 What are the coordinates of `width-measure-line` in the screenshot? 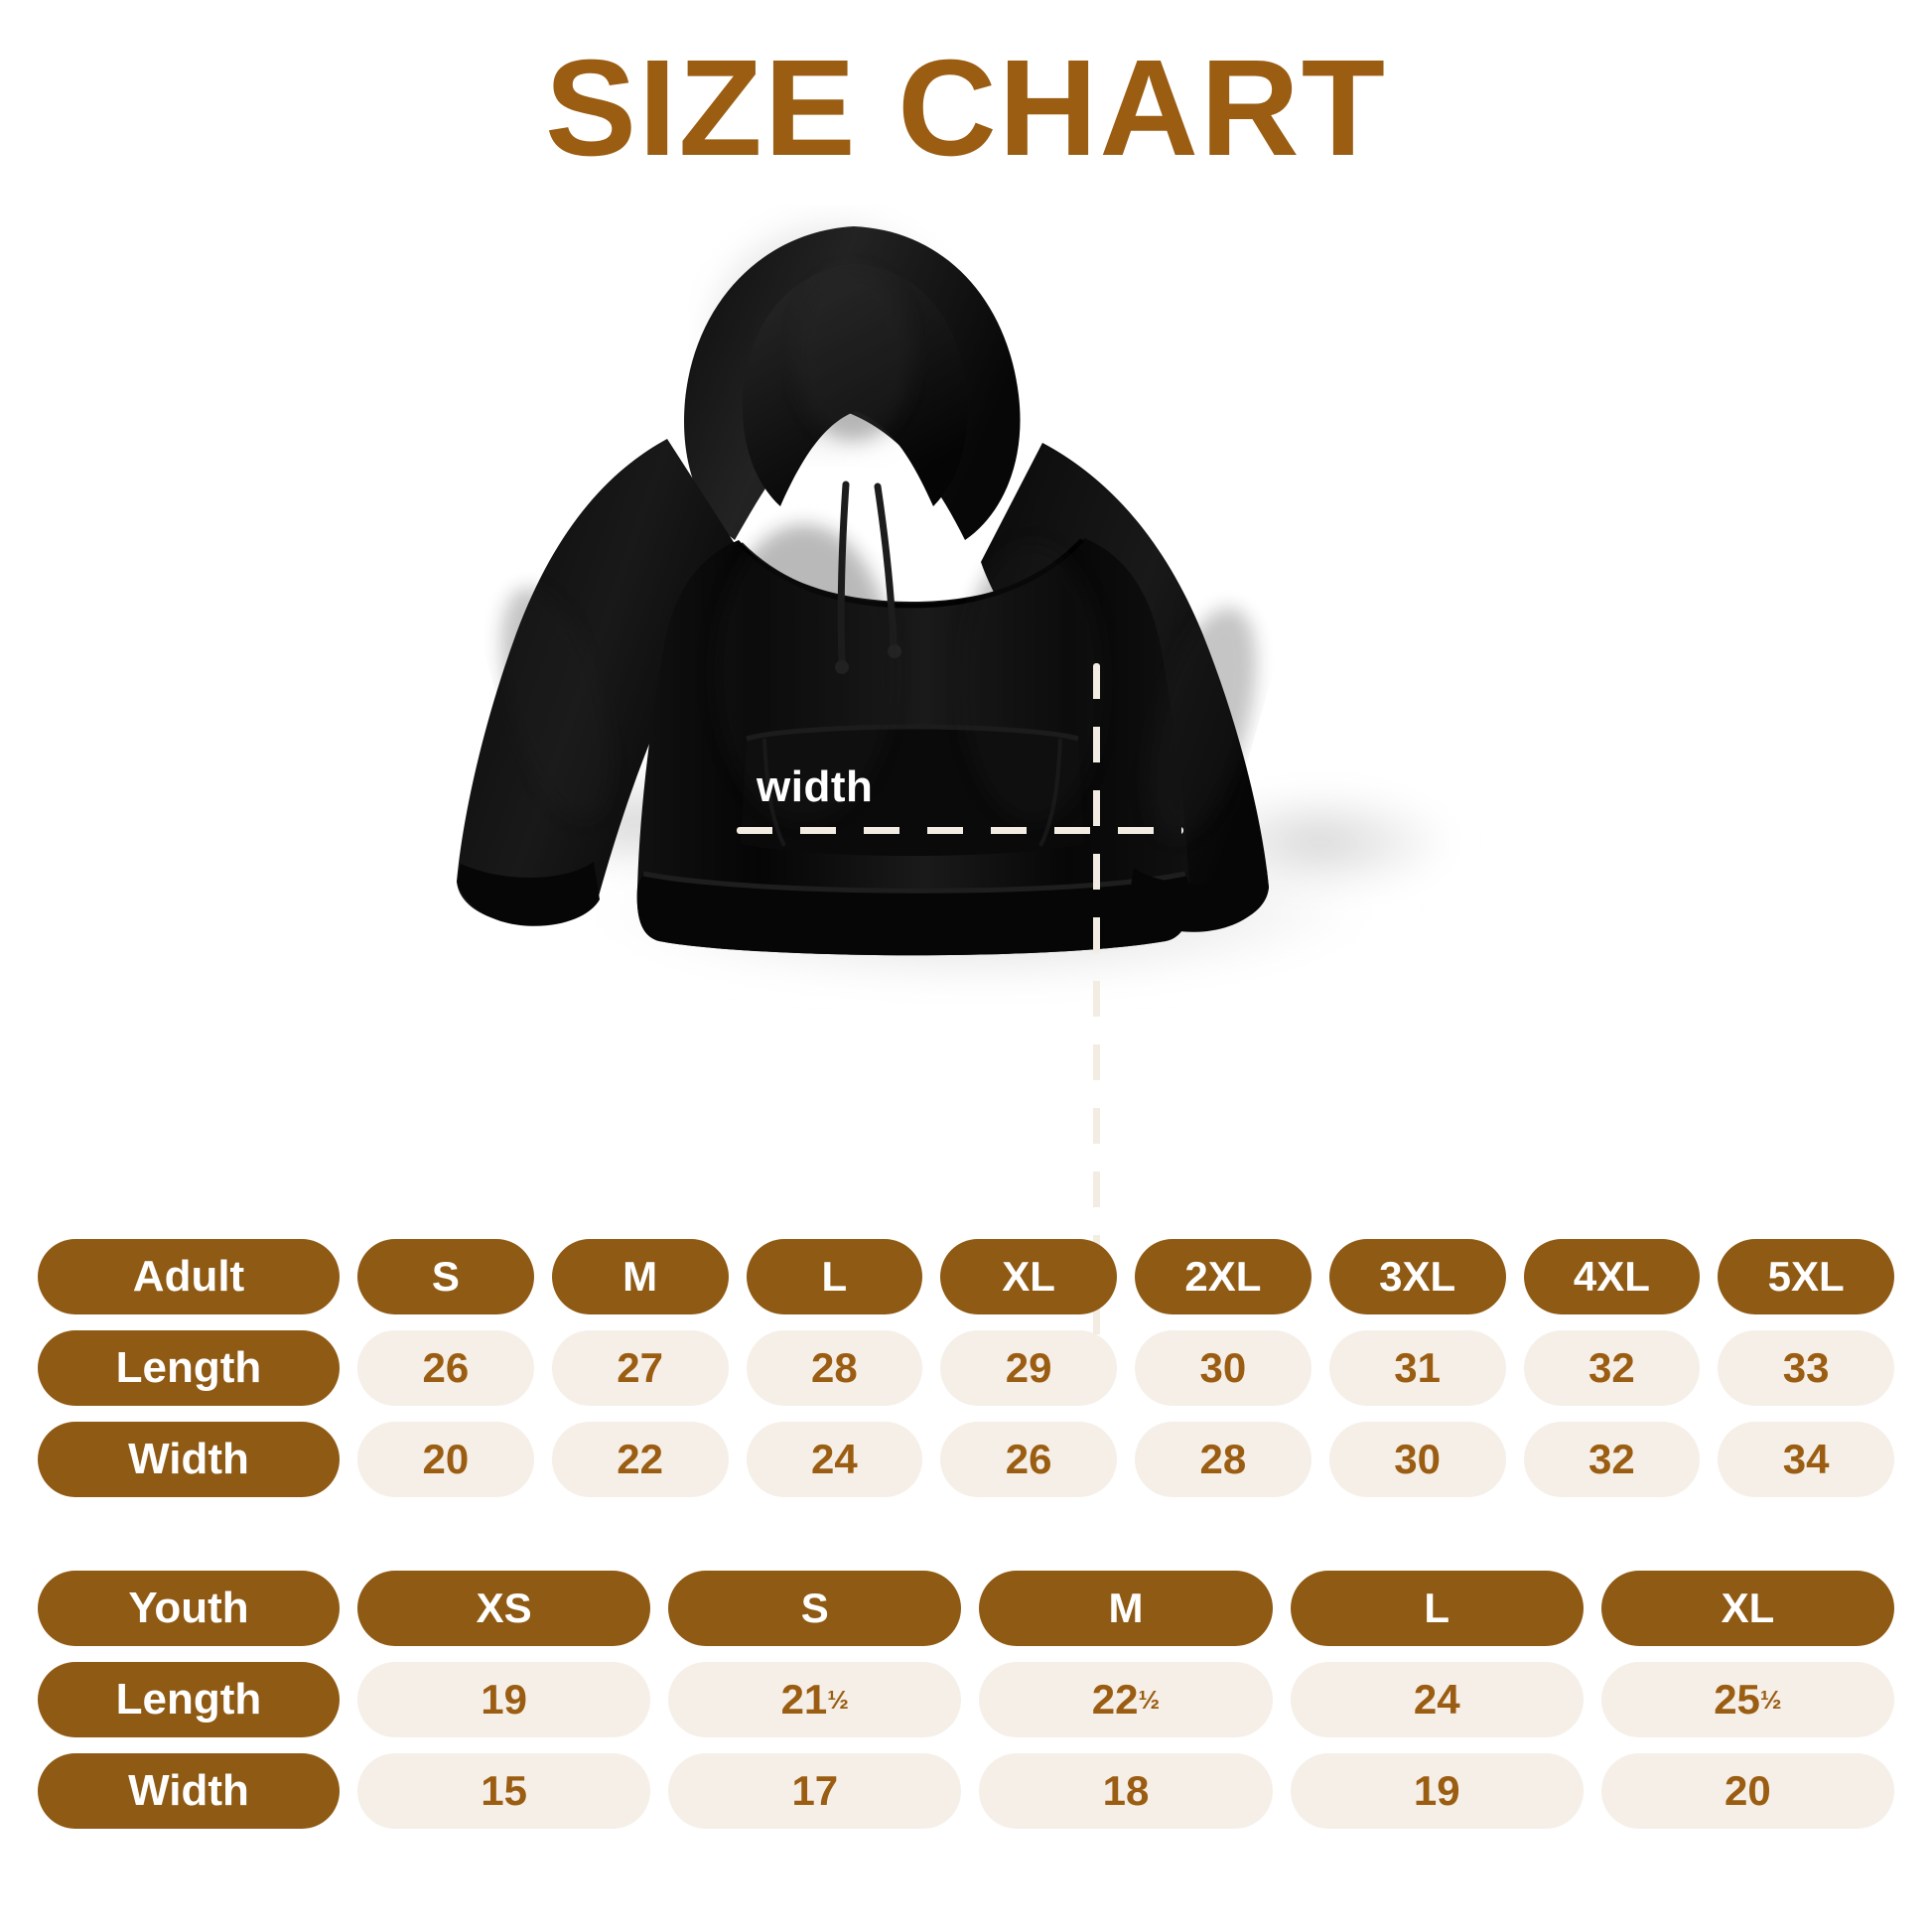 It's located at (960, 830).